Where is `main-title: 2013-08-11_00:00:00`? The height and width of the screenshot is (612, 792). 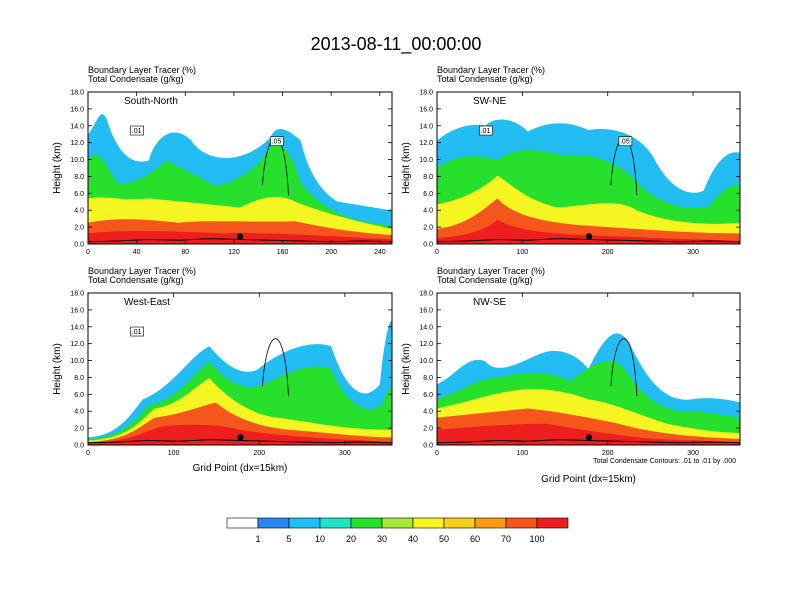 main-title: 2013-08-11_00:00:00 is located at coordinates (396, 44).